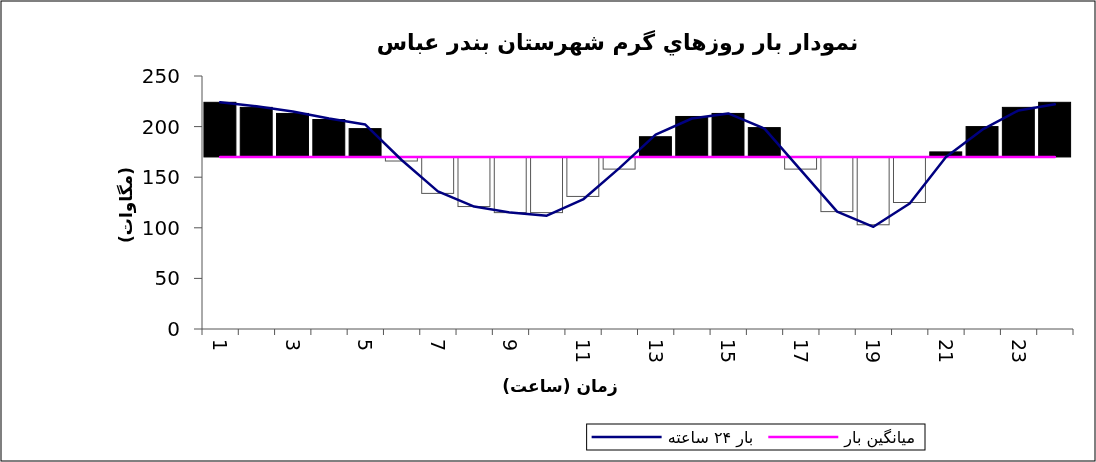 This screenshot has width=1096, height=462. What do you see at coordinates (583, 351) in the screenshot?
I see `x-tick-label: 11` at bounding box center [583, 351].